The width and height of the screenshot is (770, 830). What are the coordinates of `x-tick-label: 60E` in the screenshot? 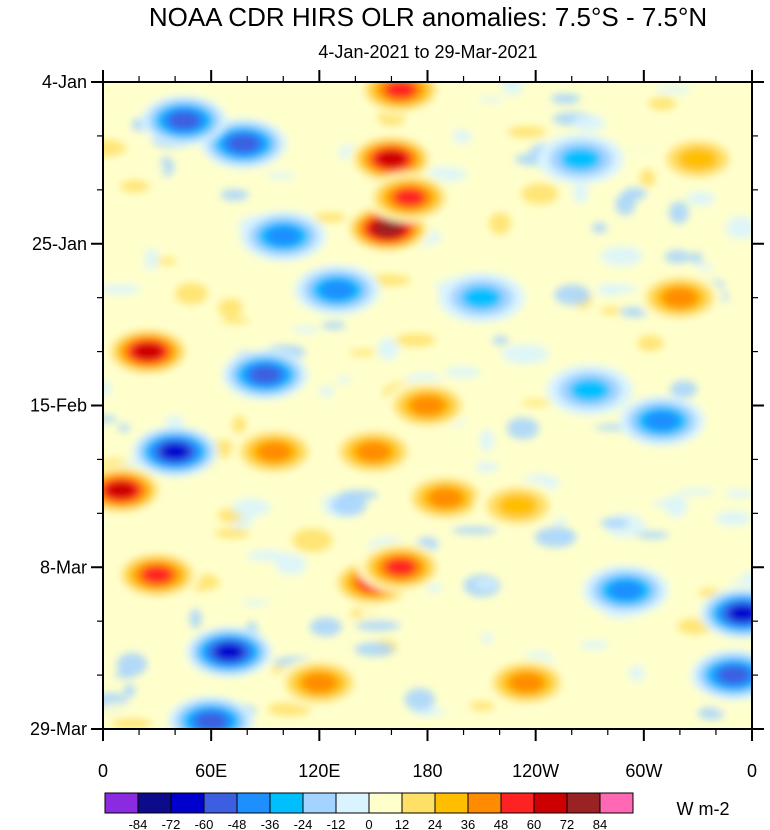 It's located at (211, 771).